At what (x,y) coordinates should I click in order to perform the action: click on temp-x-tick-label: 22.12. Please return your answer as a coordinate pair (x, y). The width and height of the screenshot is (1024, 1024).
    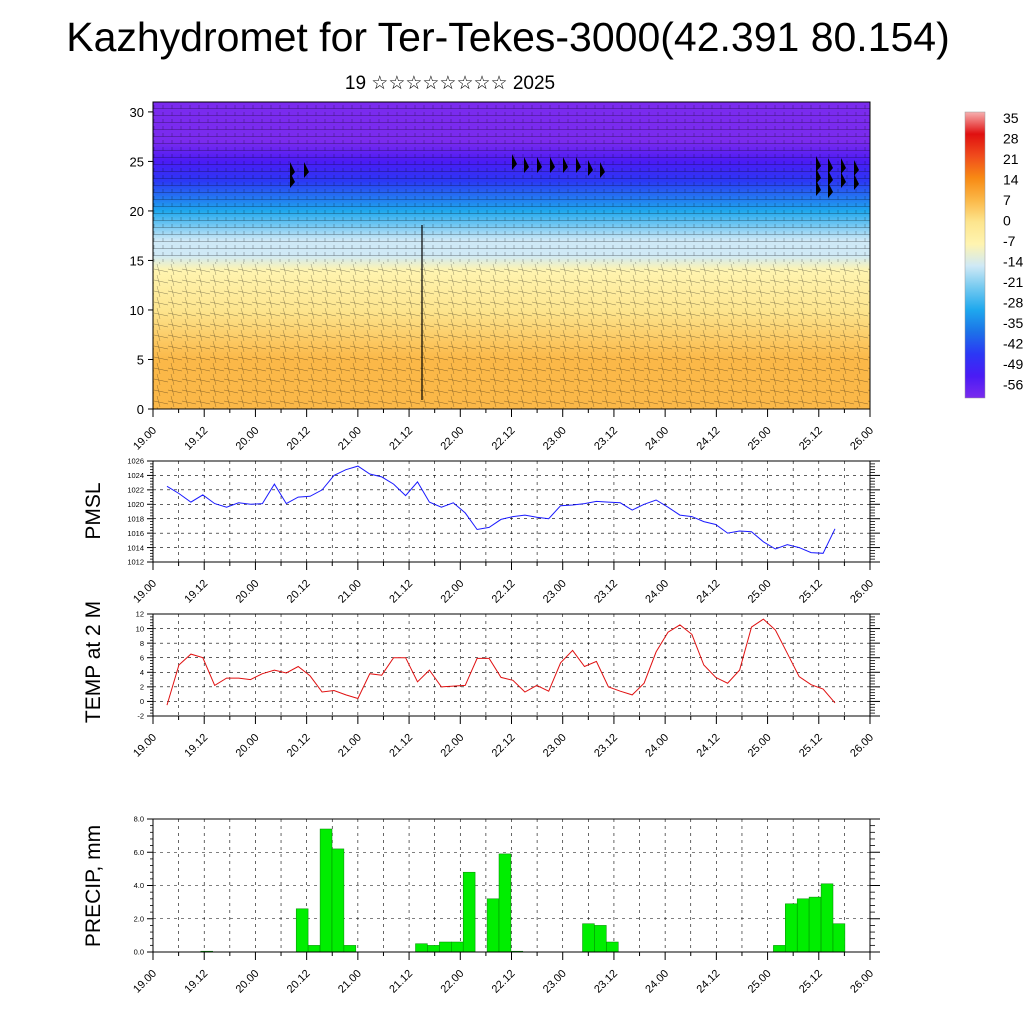
    Looking at the image, I should click on (504, 746).